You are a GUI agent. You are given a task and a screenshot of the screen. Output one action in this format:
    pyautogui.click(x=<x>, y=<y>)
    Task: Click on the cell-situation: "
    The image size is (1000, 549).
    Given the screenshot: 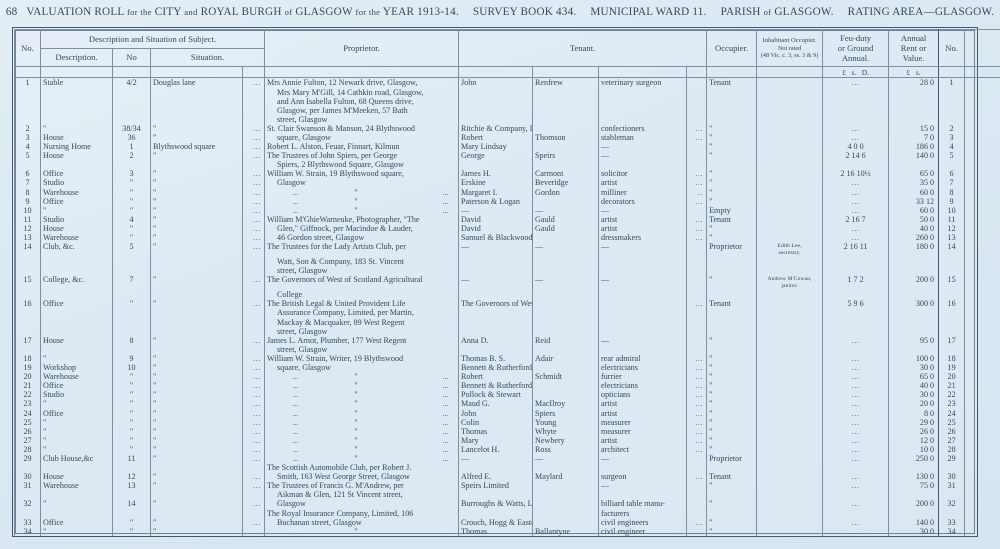 What is the action you would take?
    pyautogui.click(x=196, y=440)
    